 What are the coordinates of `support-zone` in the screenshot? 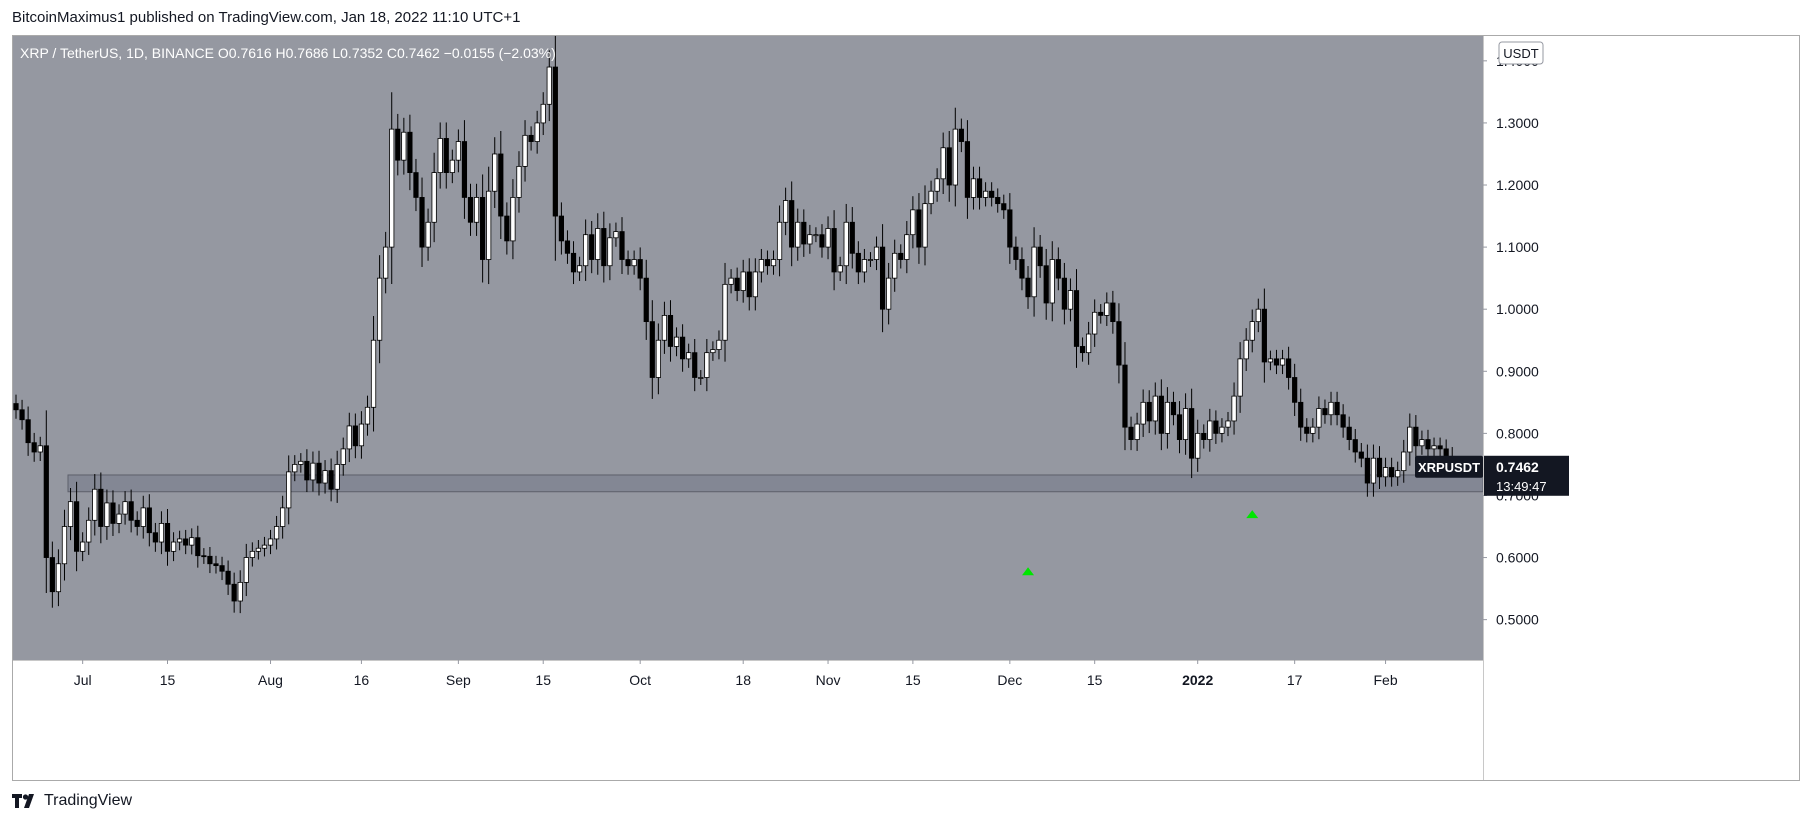 It's located at (775, 483).